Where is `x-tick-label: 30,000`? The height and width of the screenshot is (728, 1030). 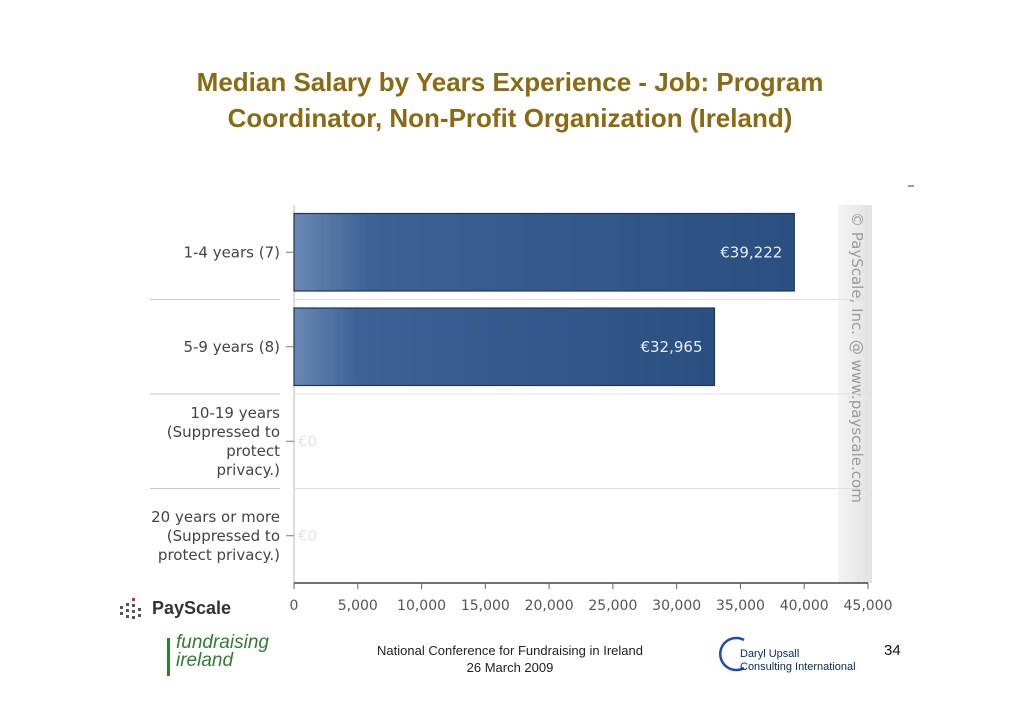
x-tick-label: 30,000 is located at coordinates (676, 606).